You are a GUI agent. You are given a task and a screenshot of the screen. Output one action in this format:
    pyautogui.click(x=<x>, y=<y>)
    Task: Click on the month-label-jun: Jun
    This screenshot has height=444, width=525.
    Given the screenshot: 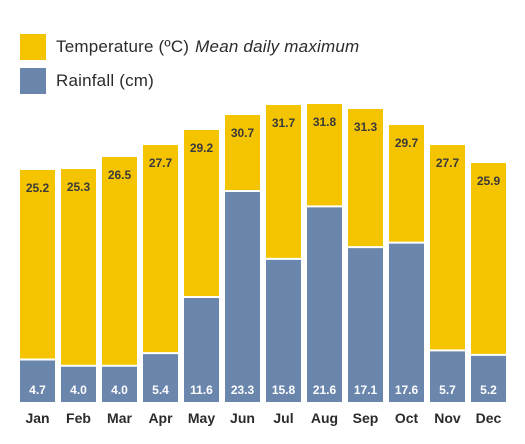 What is the action you would take?
    pyautogui.click(x=242, y=418)
    